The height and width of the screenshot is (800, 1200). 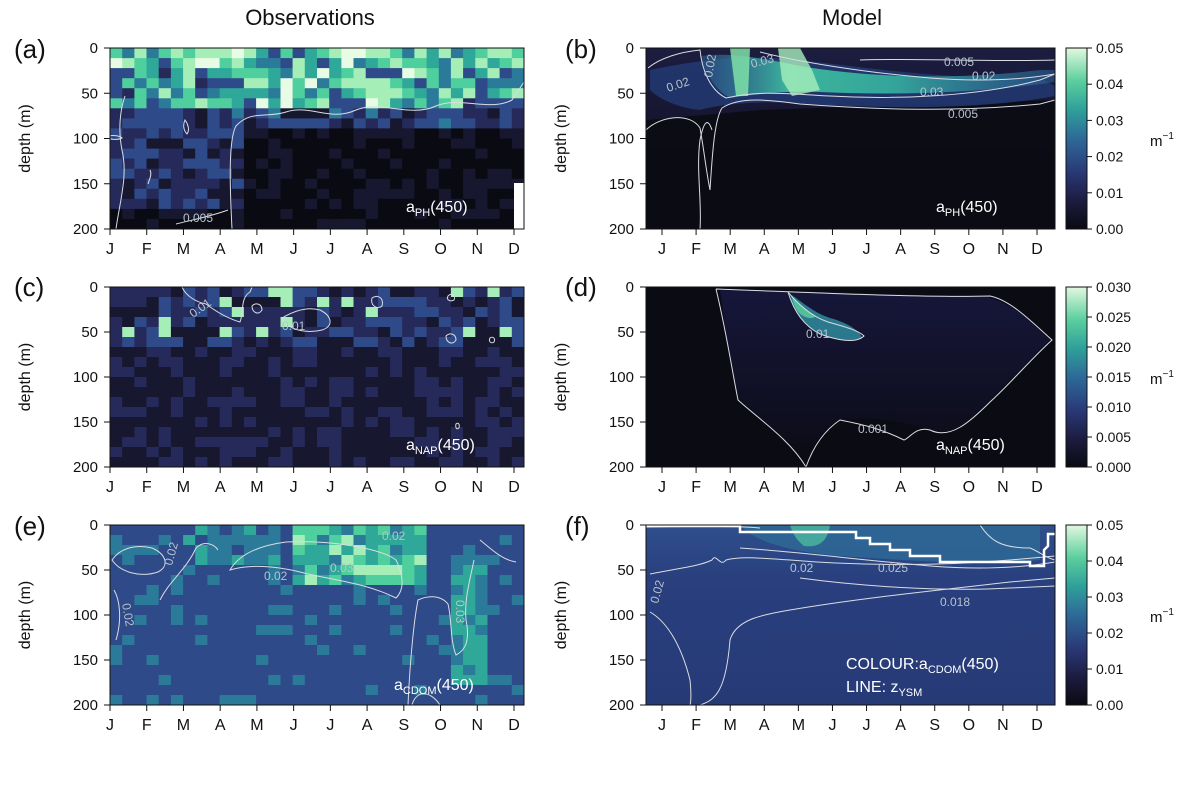 What do you see at coordinates (662, 249) in the screenshot?
I see `panel-b-month-label-0: J` at bounding box center [662, 249].